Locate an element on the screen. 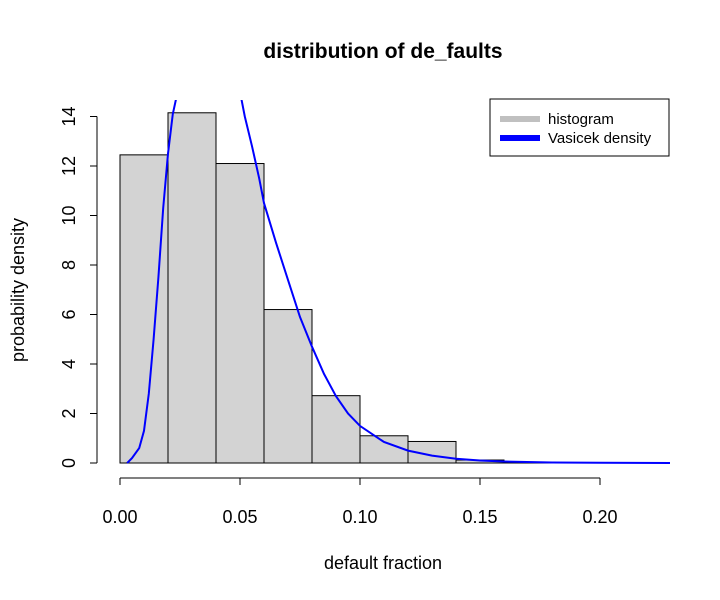 The image size is (720, 600). x-tick-label: 0.00 is located at coordinates (119, 517).